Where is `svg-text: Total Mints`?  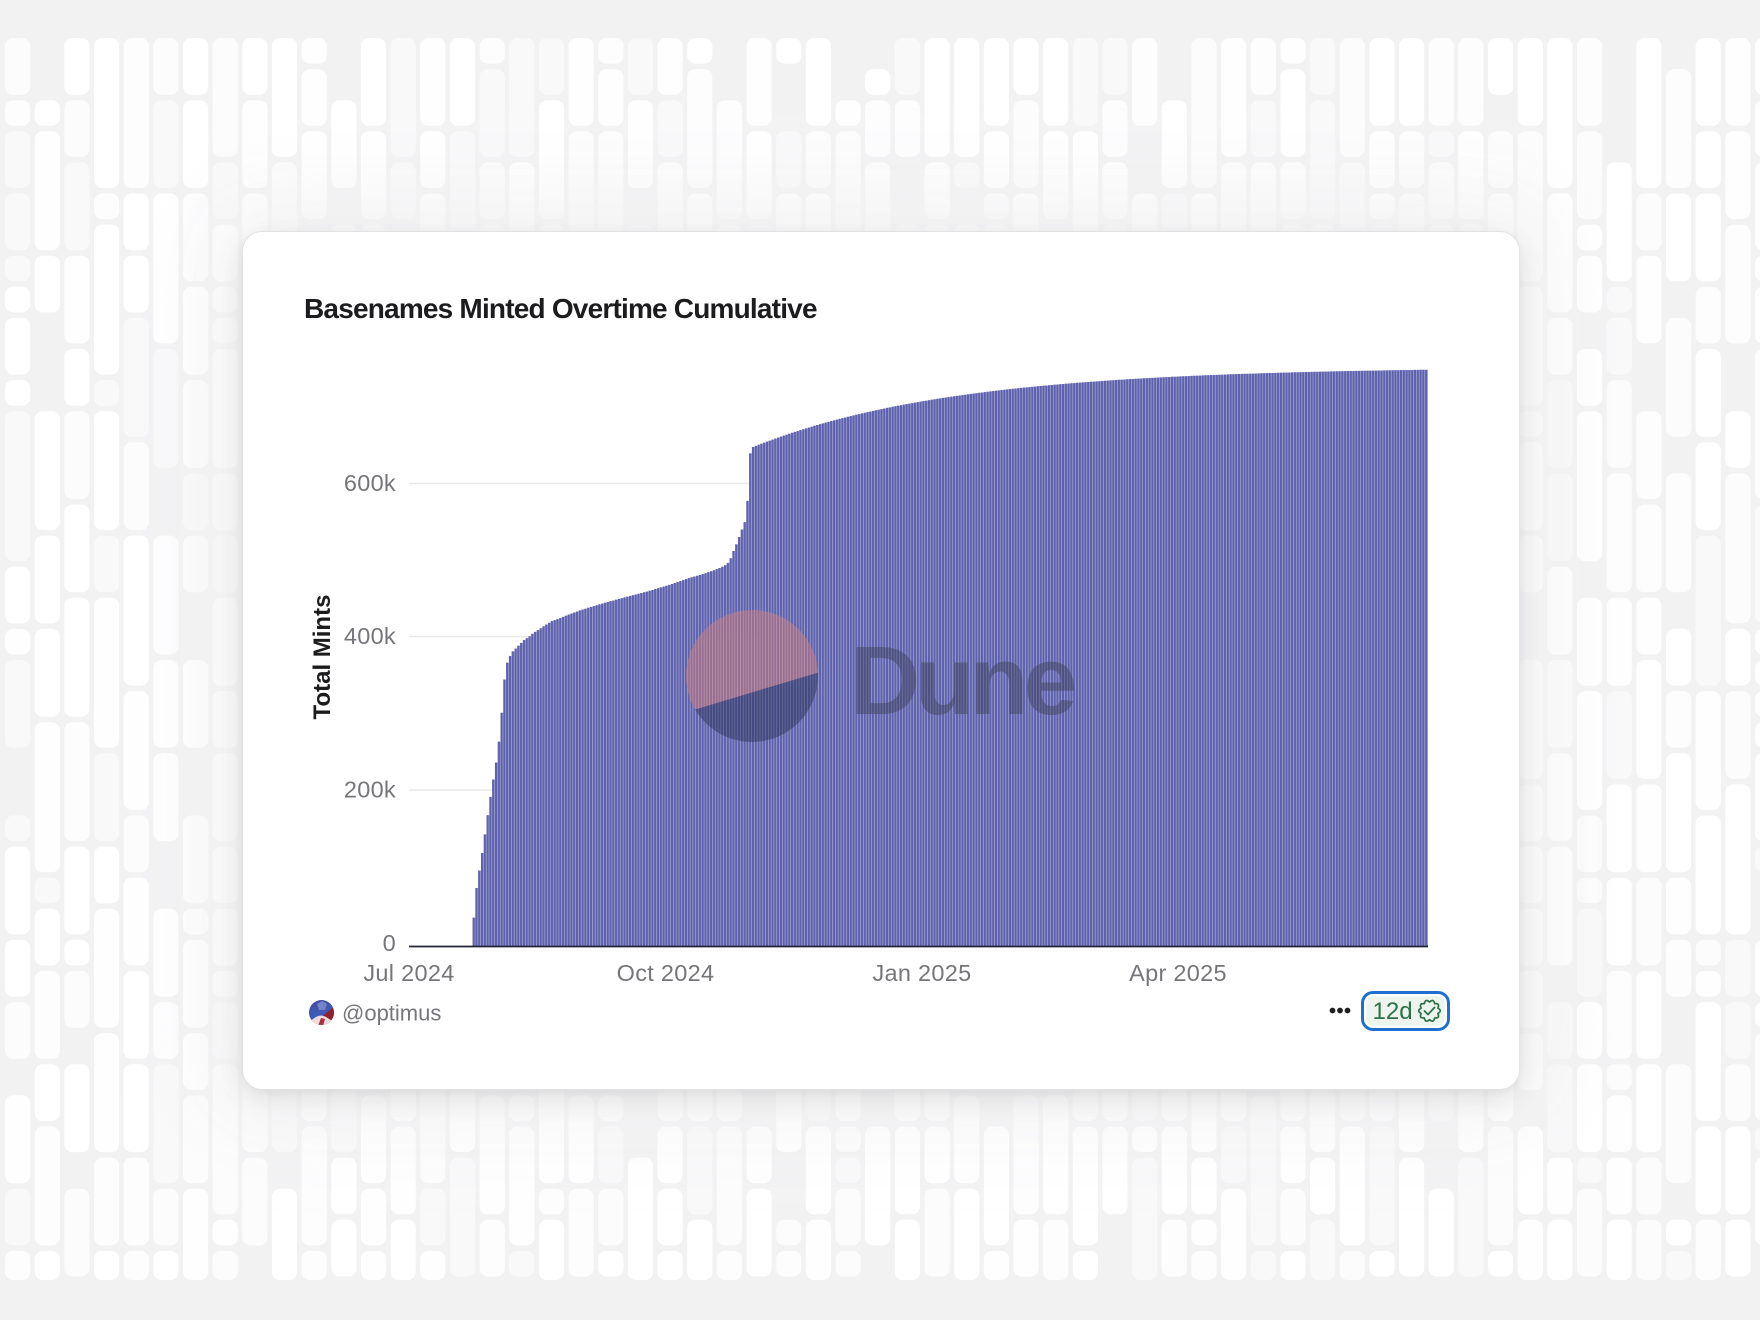 svg-text: Total Mints is located at coordinates (322, 657).